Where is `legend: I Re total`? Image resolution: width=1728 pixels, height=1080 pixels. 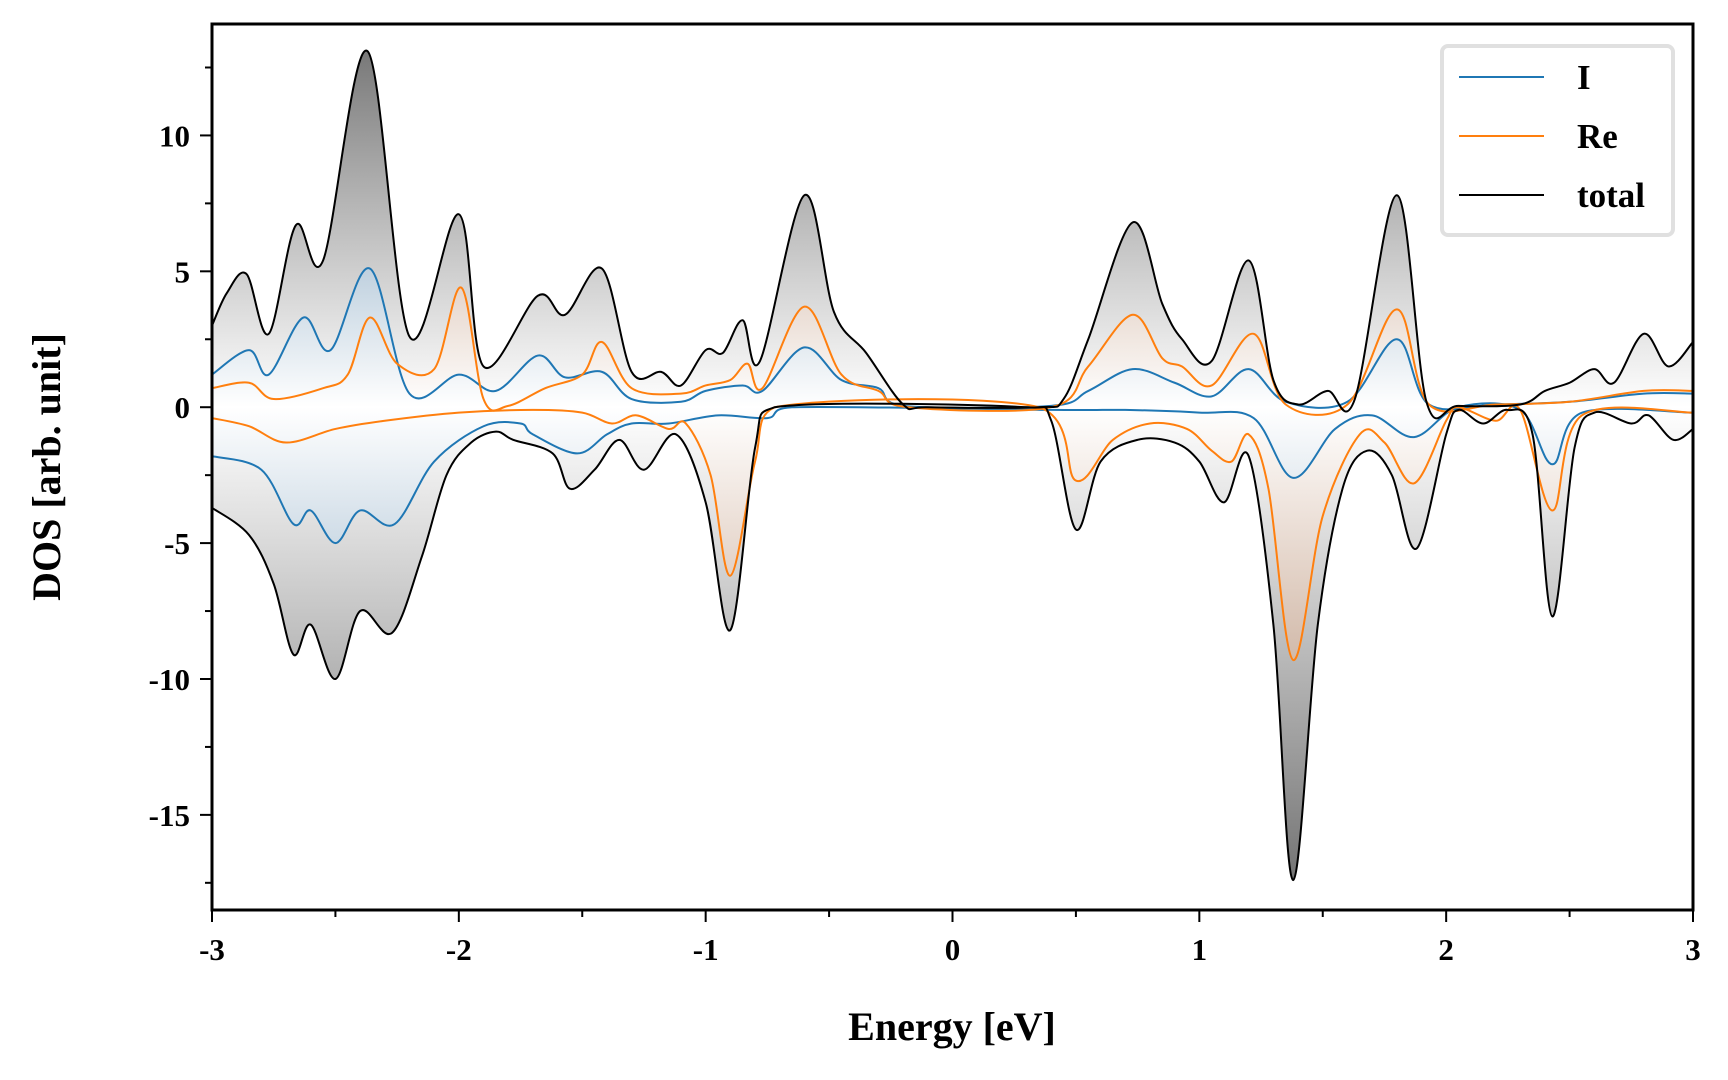 legend: I Re total is located at coordinates (1557, 140).